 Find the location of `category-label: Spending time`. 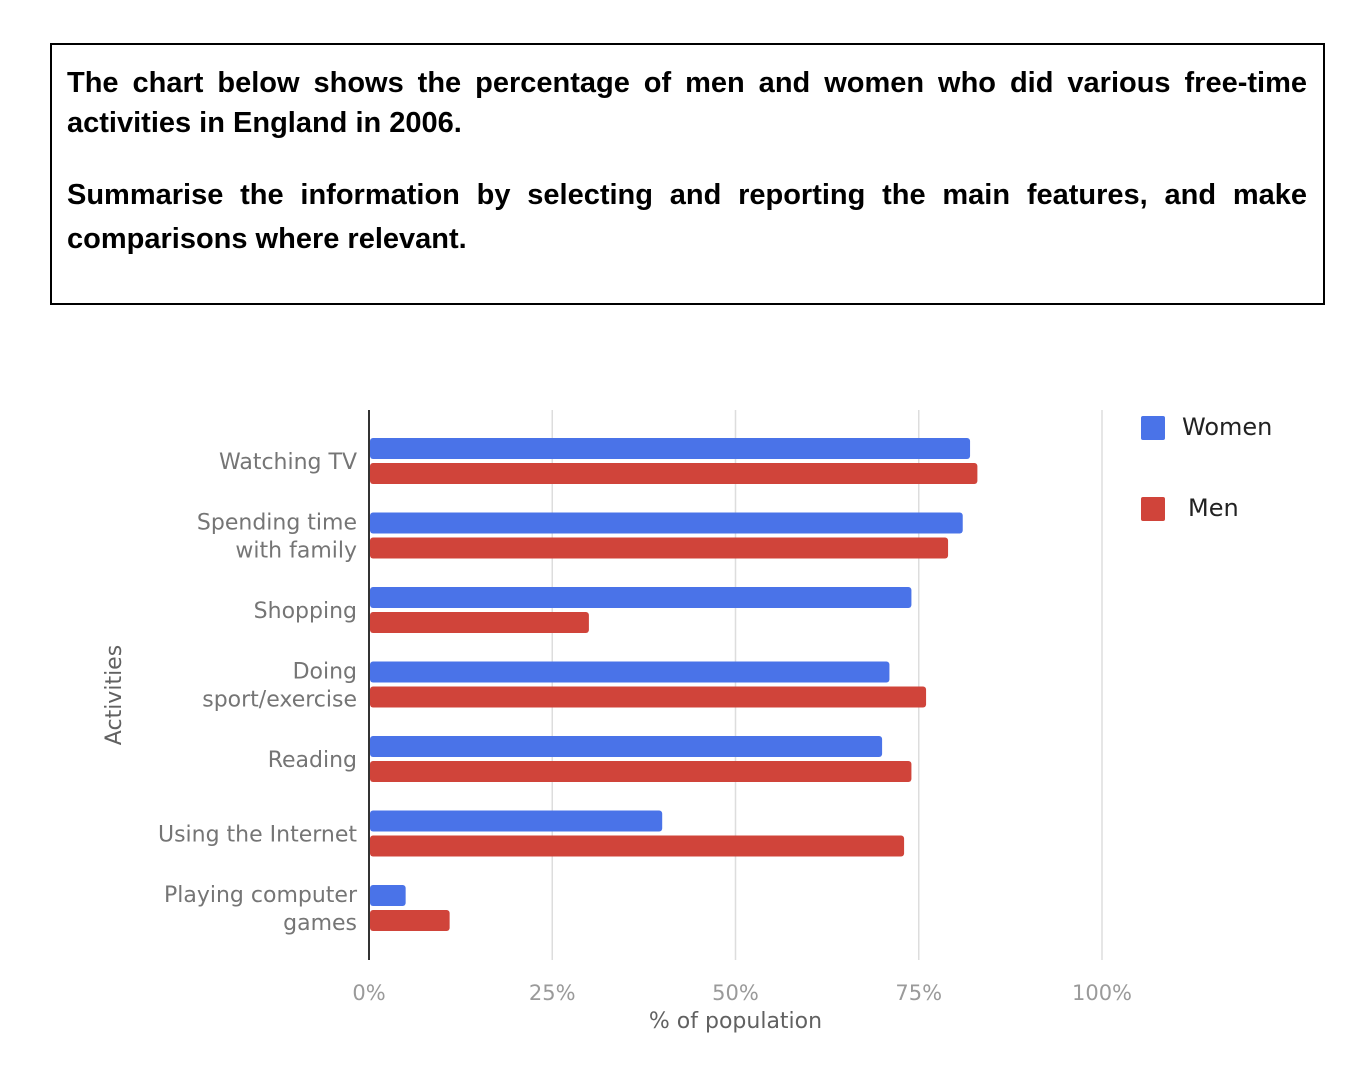

category-label: Spending time is located at coordinates (277, 523).